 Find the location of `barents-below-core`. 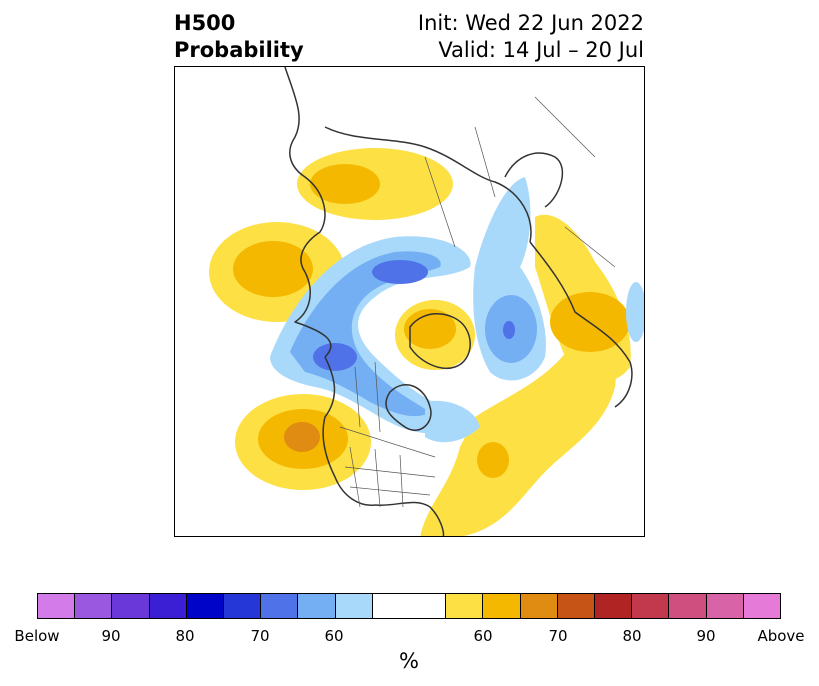

barents-below-core is located at coordinates (509, 330).